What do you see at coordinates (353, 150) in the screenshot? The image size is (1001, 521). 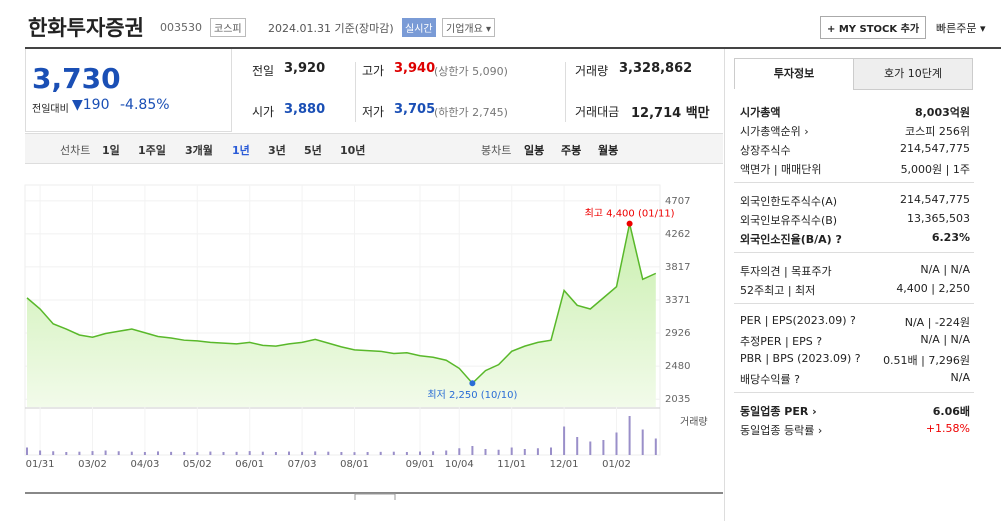 I see `period-option: 10년` at bounding box center [353, 150].